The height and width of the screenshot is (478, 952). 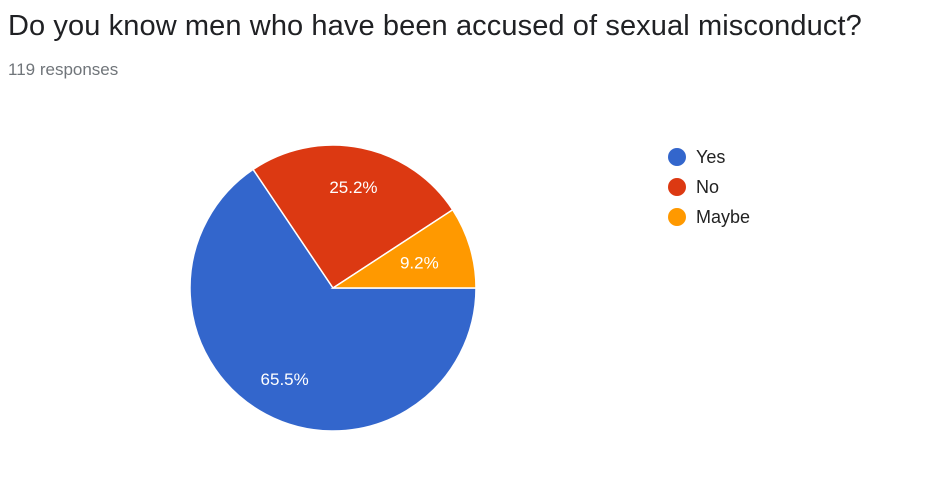 What do you see at coordinates (63, 69) in the screenshot?
I see `response-count: 119 responses` at bounding box center [63, 69].